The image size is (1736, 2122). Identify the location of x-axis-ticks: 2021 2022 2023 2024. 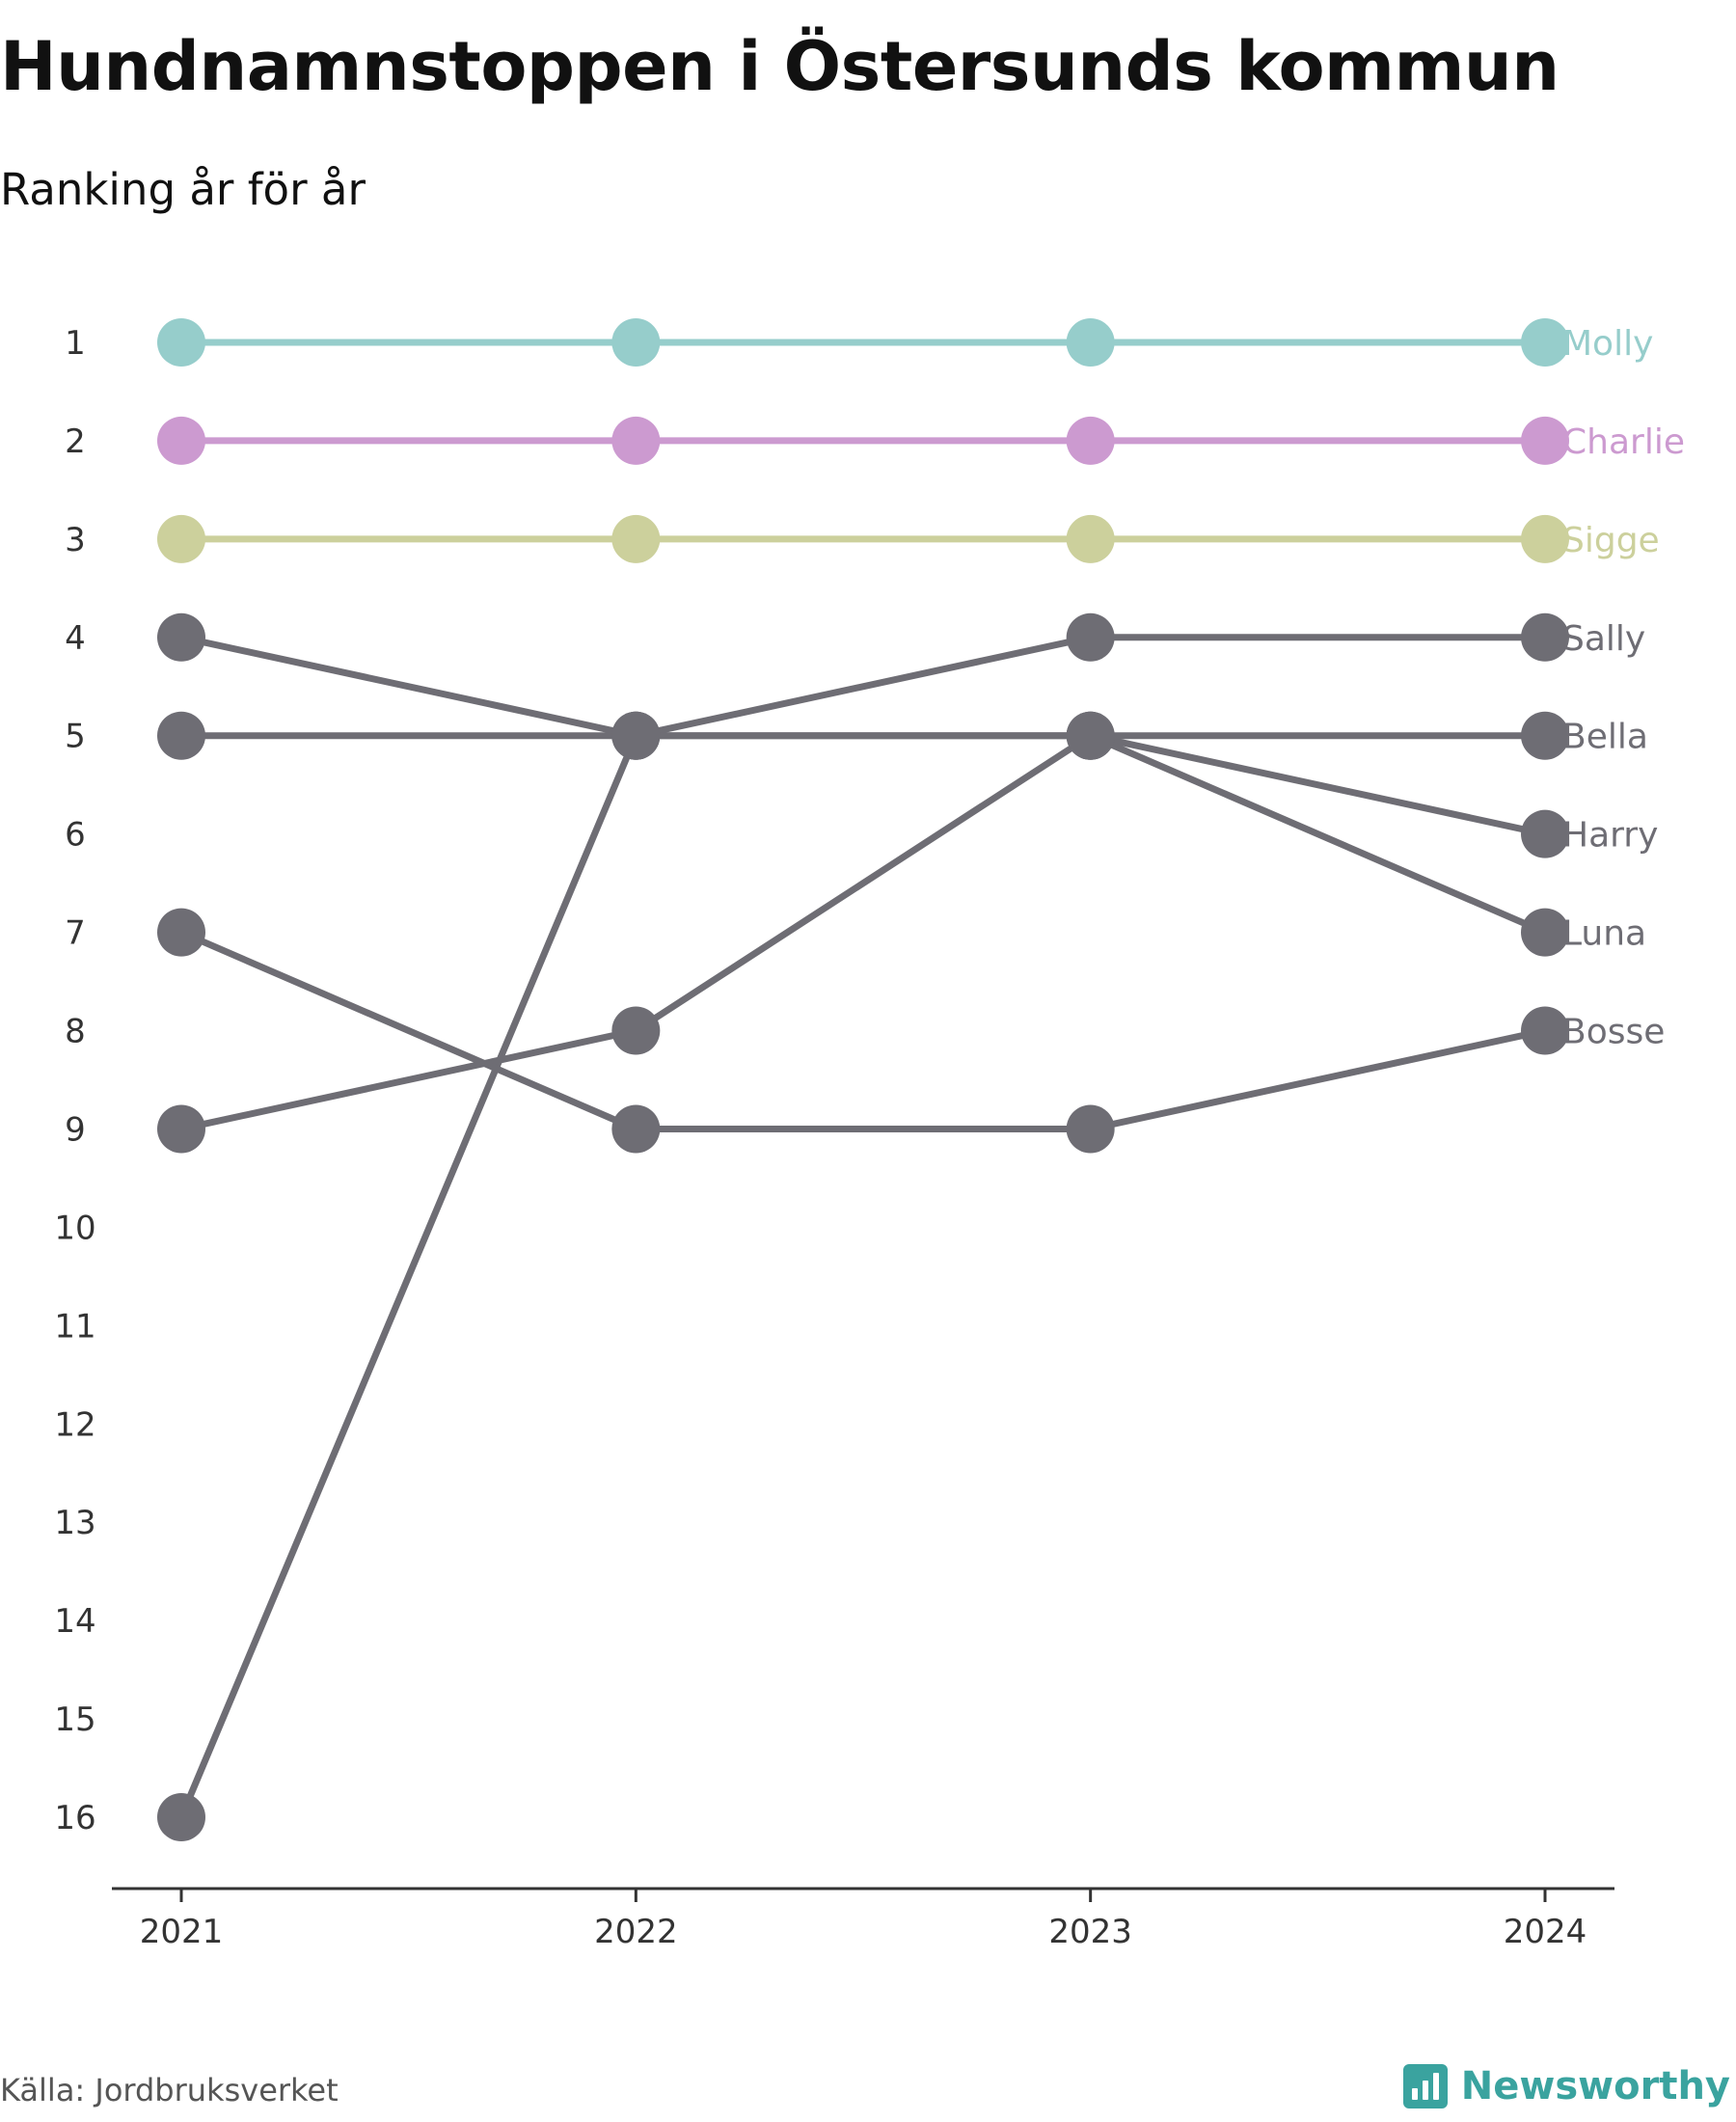
(863, 1920).